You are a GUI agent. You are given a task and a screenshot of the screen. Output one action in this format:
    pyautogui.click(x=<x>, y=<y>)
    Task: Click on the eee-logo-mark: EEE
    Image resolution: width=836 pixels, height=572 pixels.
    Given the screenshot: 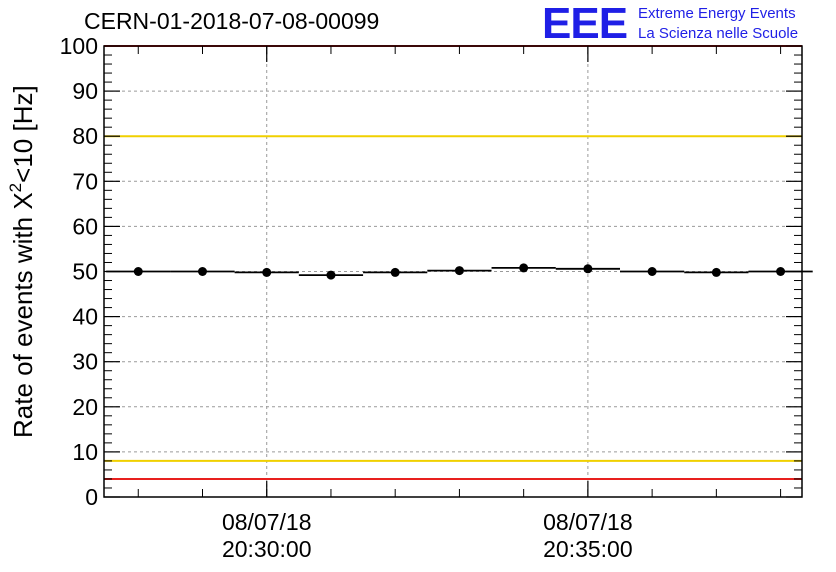 What is the action you would take?
    pyautogui.click(x=585, y=24)
    